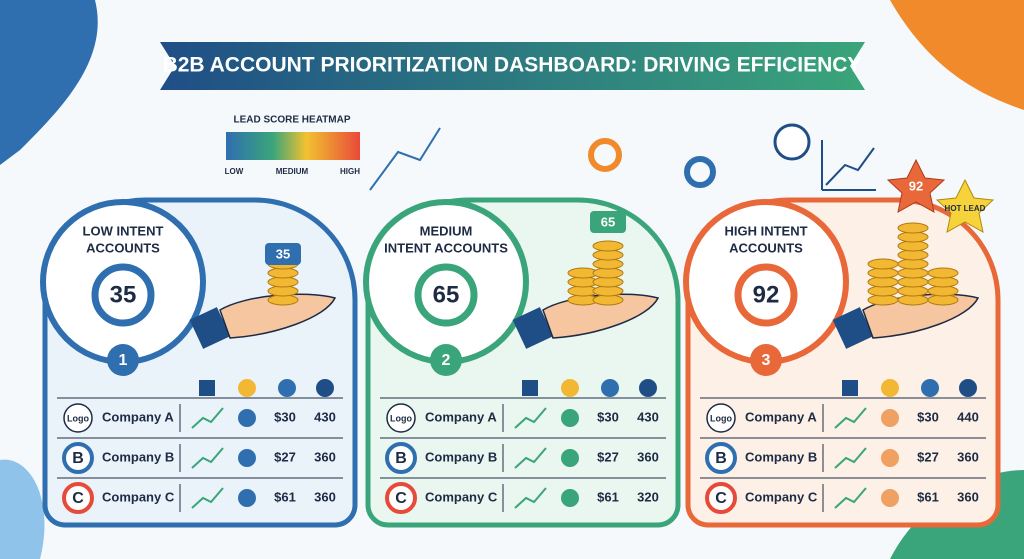 The width and height of the screenshot is (1024, 559). Describe the element at coordinates (648, 416) in the screenshot. I see `count: 430` at that location.